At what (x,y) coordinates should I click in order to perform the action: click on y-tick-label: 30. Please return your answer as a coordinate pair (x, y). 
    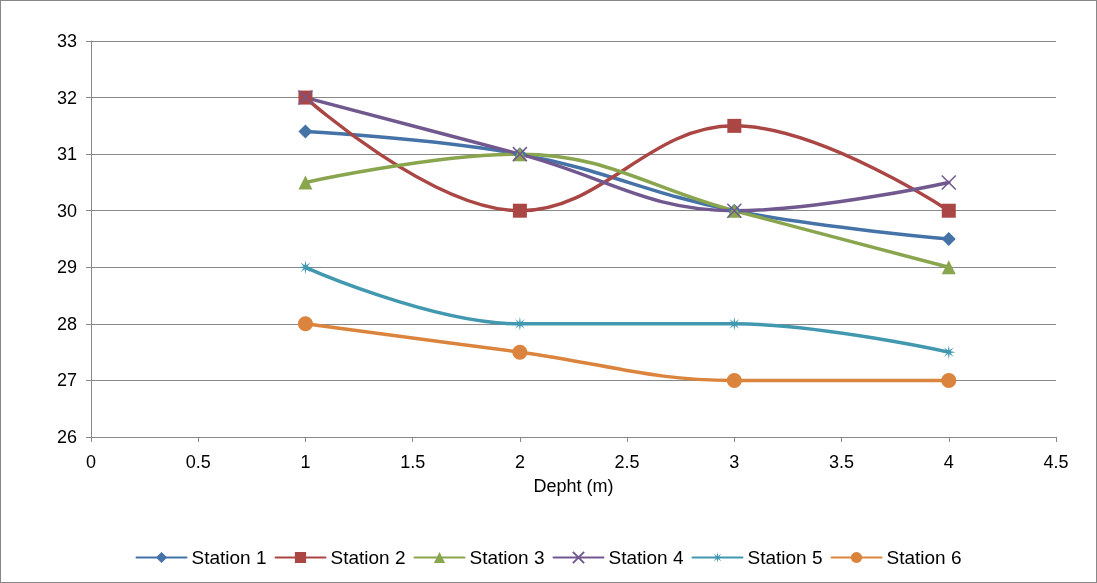
    Looking at the image, I should click on (66, 210).